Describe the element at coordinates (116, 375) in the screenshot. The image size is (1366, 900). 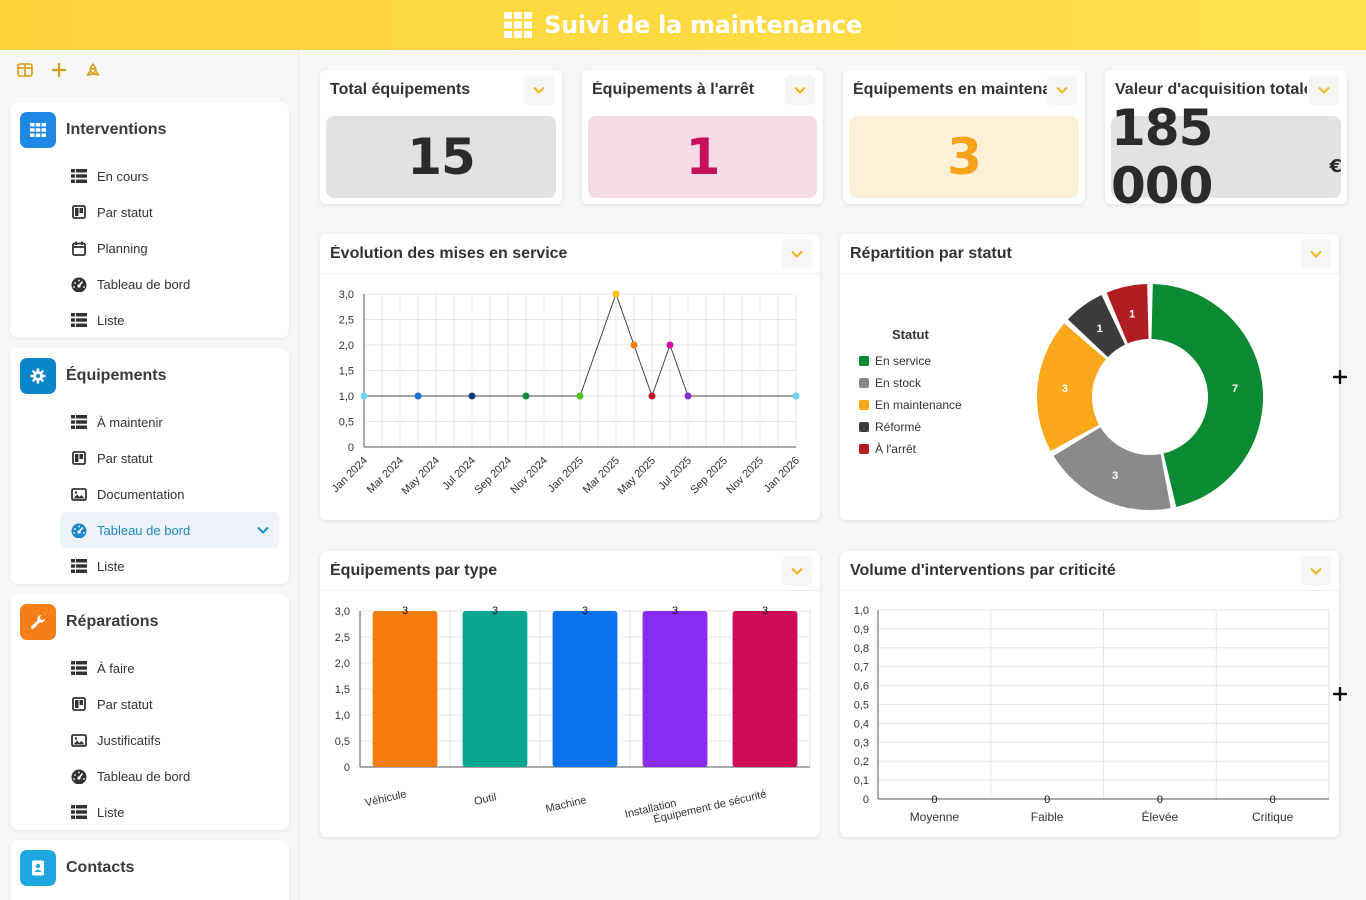
I see `section-title: Équipements` at that location.